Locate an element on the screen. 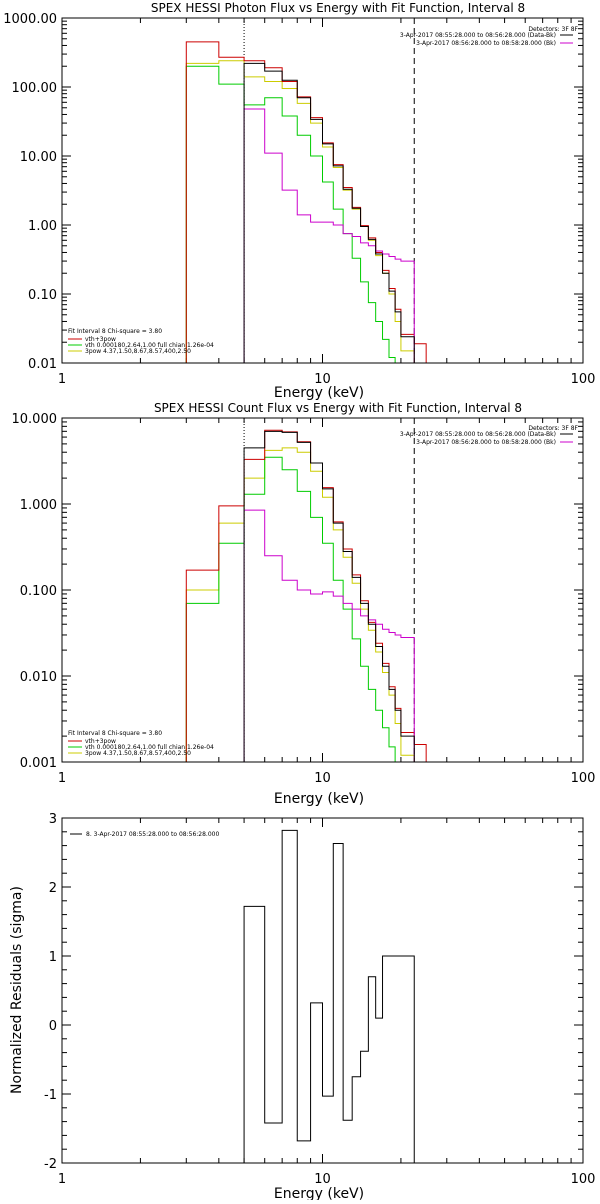 This screenshot has height=1204, width=600. y-tick-label: 0.100 is located at coordinates (38, 591).